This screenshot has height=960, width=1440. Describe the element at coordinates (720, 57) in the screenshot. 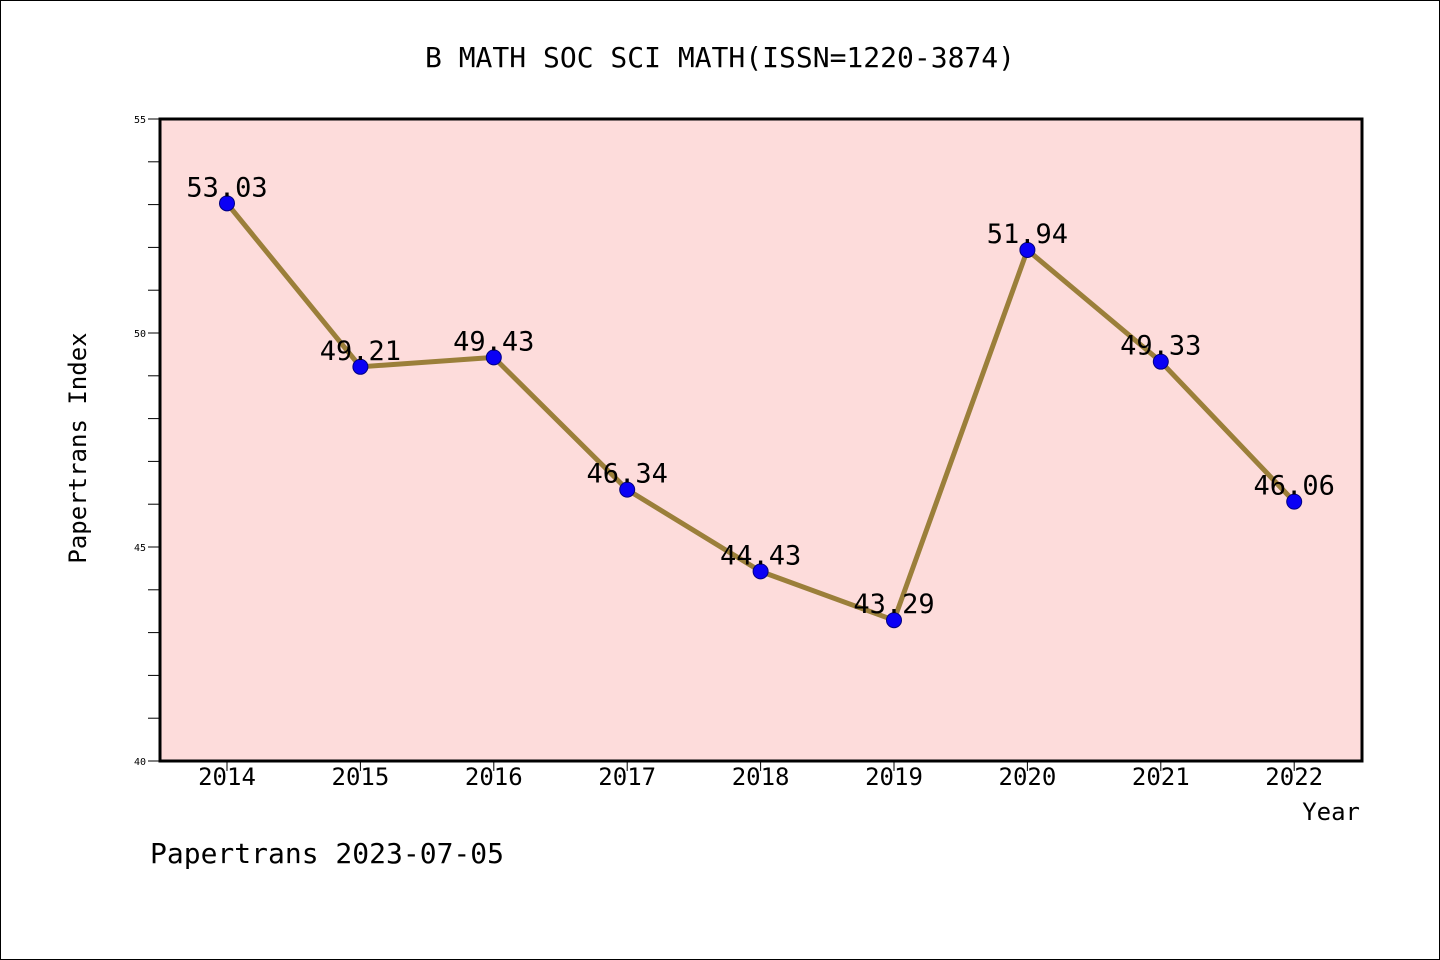

I see `chart-title: B MATH SOC SCI MATH(ISSN=1220-3874)` at that location.